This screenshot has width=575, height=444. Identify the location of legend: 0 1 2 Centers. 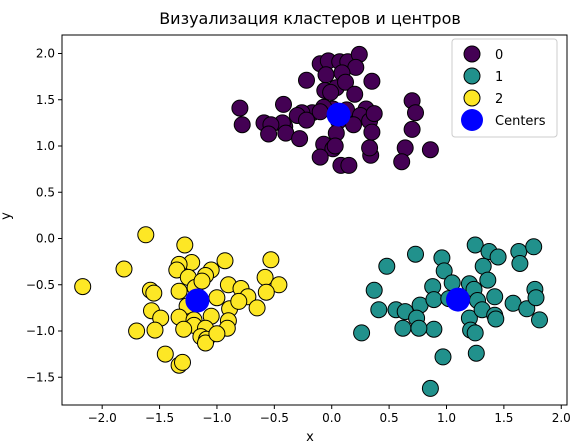
(504, 88).